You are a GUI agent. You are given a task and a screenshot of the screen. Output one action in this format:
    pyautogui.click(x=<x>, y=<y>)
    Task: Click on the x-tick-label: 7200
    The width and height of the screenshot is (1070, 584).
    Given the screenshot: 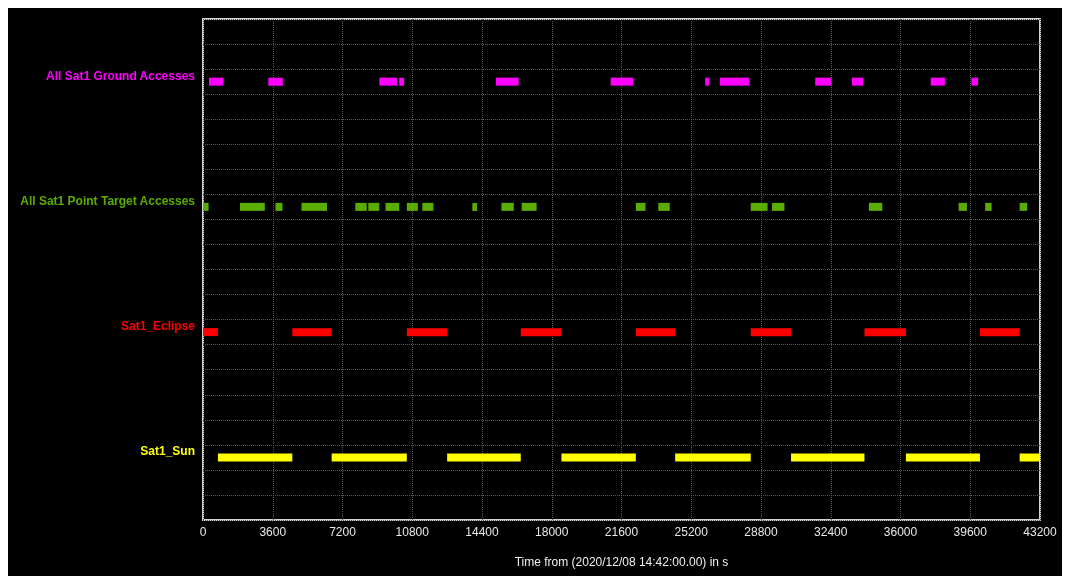 What is the action you would take?
    pyautogui.click(x=343, y=532)
    